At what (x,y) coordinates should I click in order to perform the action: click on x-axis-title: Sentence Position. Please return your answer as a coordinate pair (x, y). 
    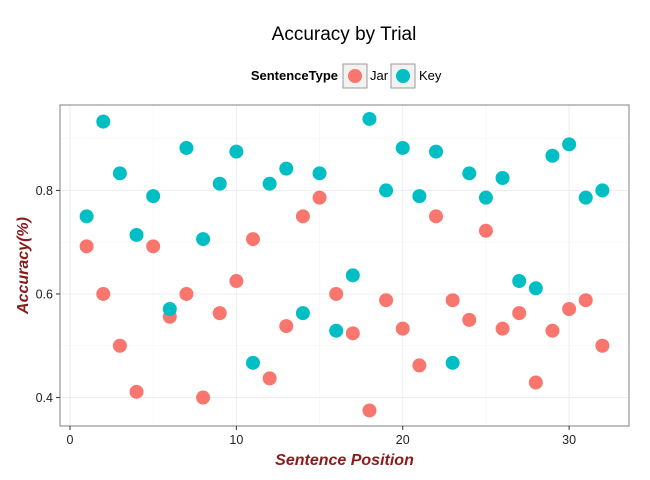
    Looking at the image, I should click on (344, 460).